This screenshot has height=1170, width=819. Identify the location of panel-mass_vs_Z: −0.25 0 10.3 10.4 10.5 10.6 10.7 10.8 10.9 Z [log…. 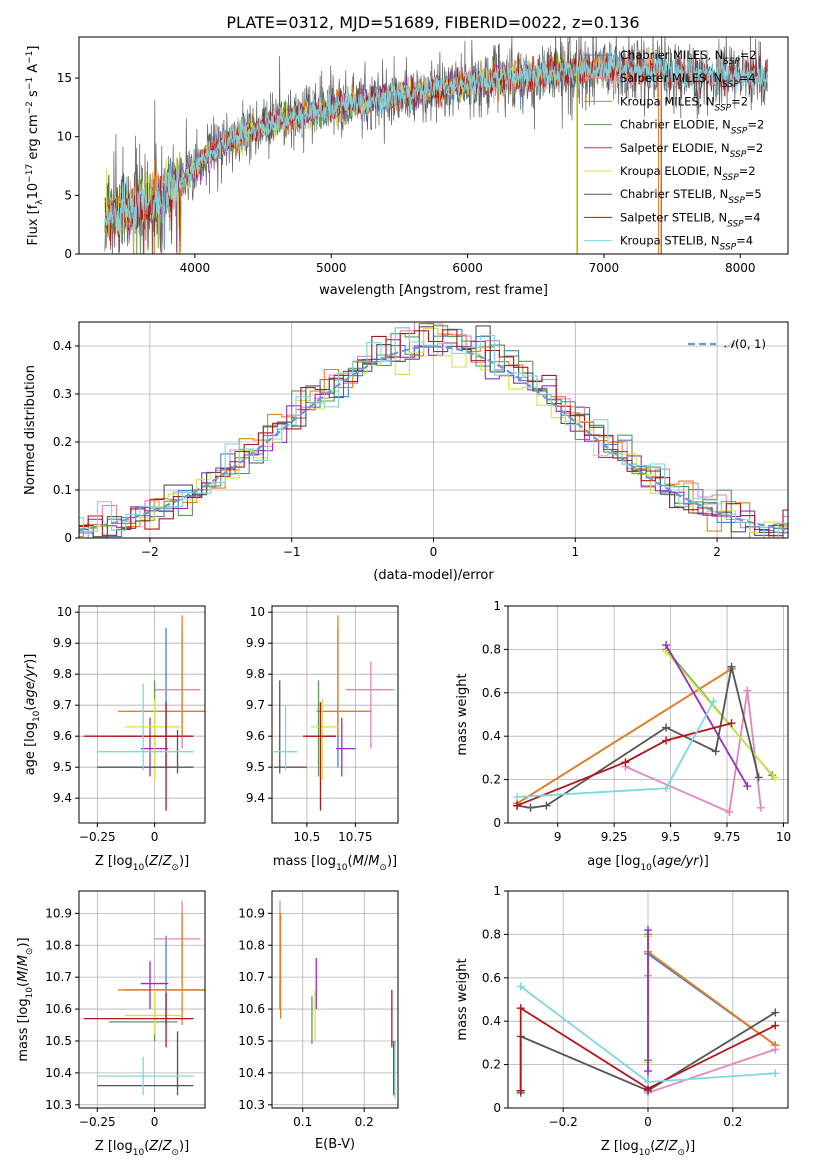
(111, 1024).